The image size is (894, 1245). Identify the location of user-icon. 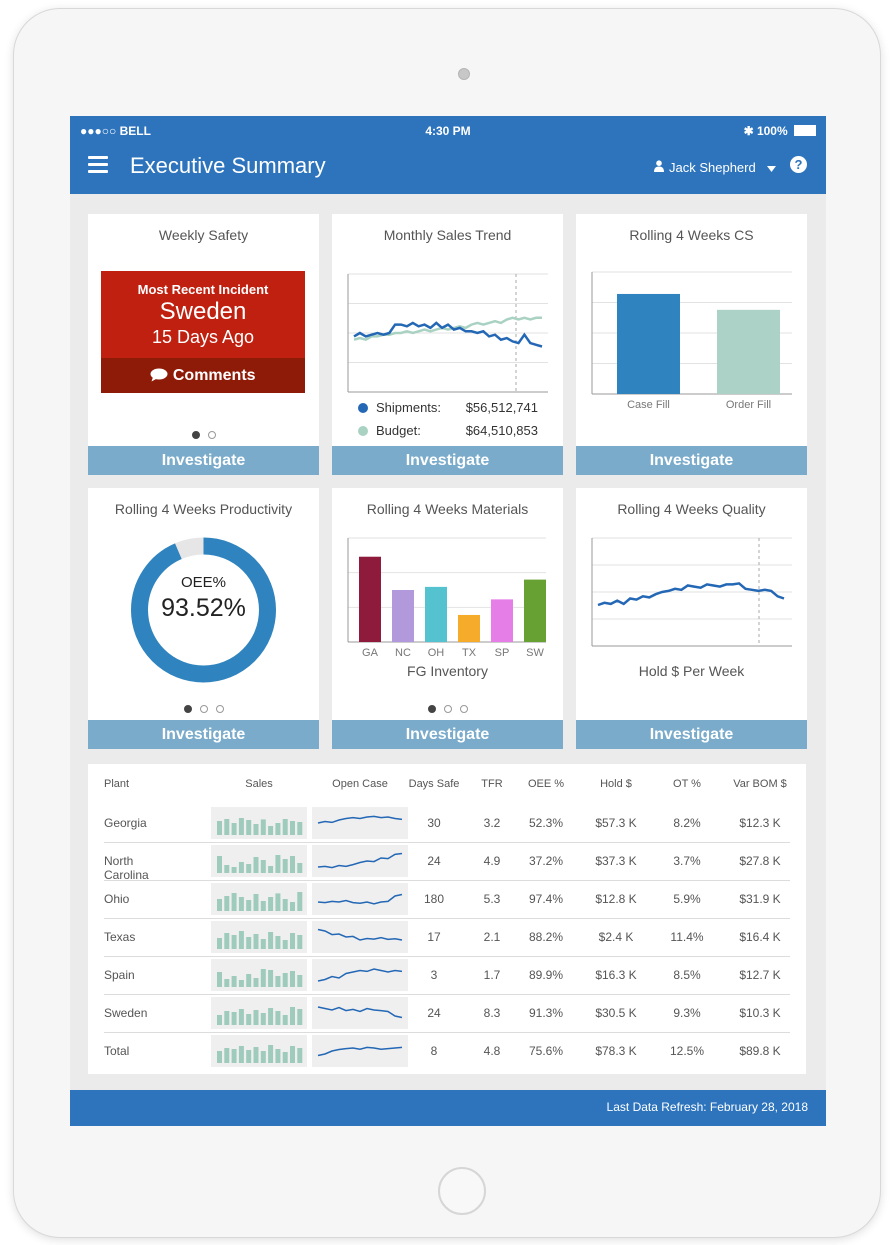
(659, 167).